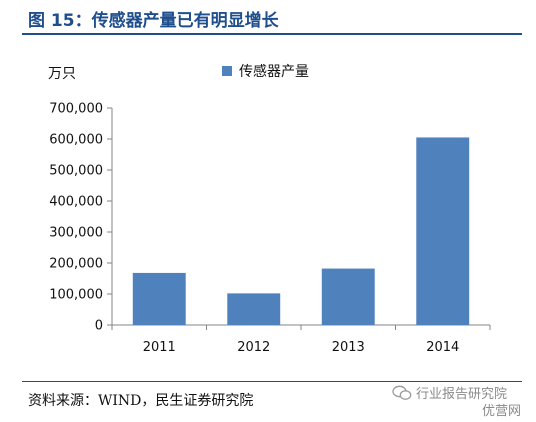 The height and width of the screenshot is (422, 536). Describe the element at coordinates (76, 140) in the screenshot. I see `y-tick-label: 600,000` at that location.